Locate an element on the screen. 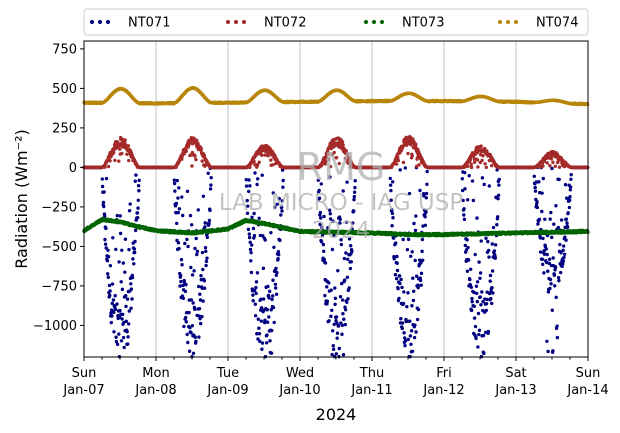  legend-item-nt072: NT072 is located at coordinates (266, 23).